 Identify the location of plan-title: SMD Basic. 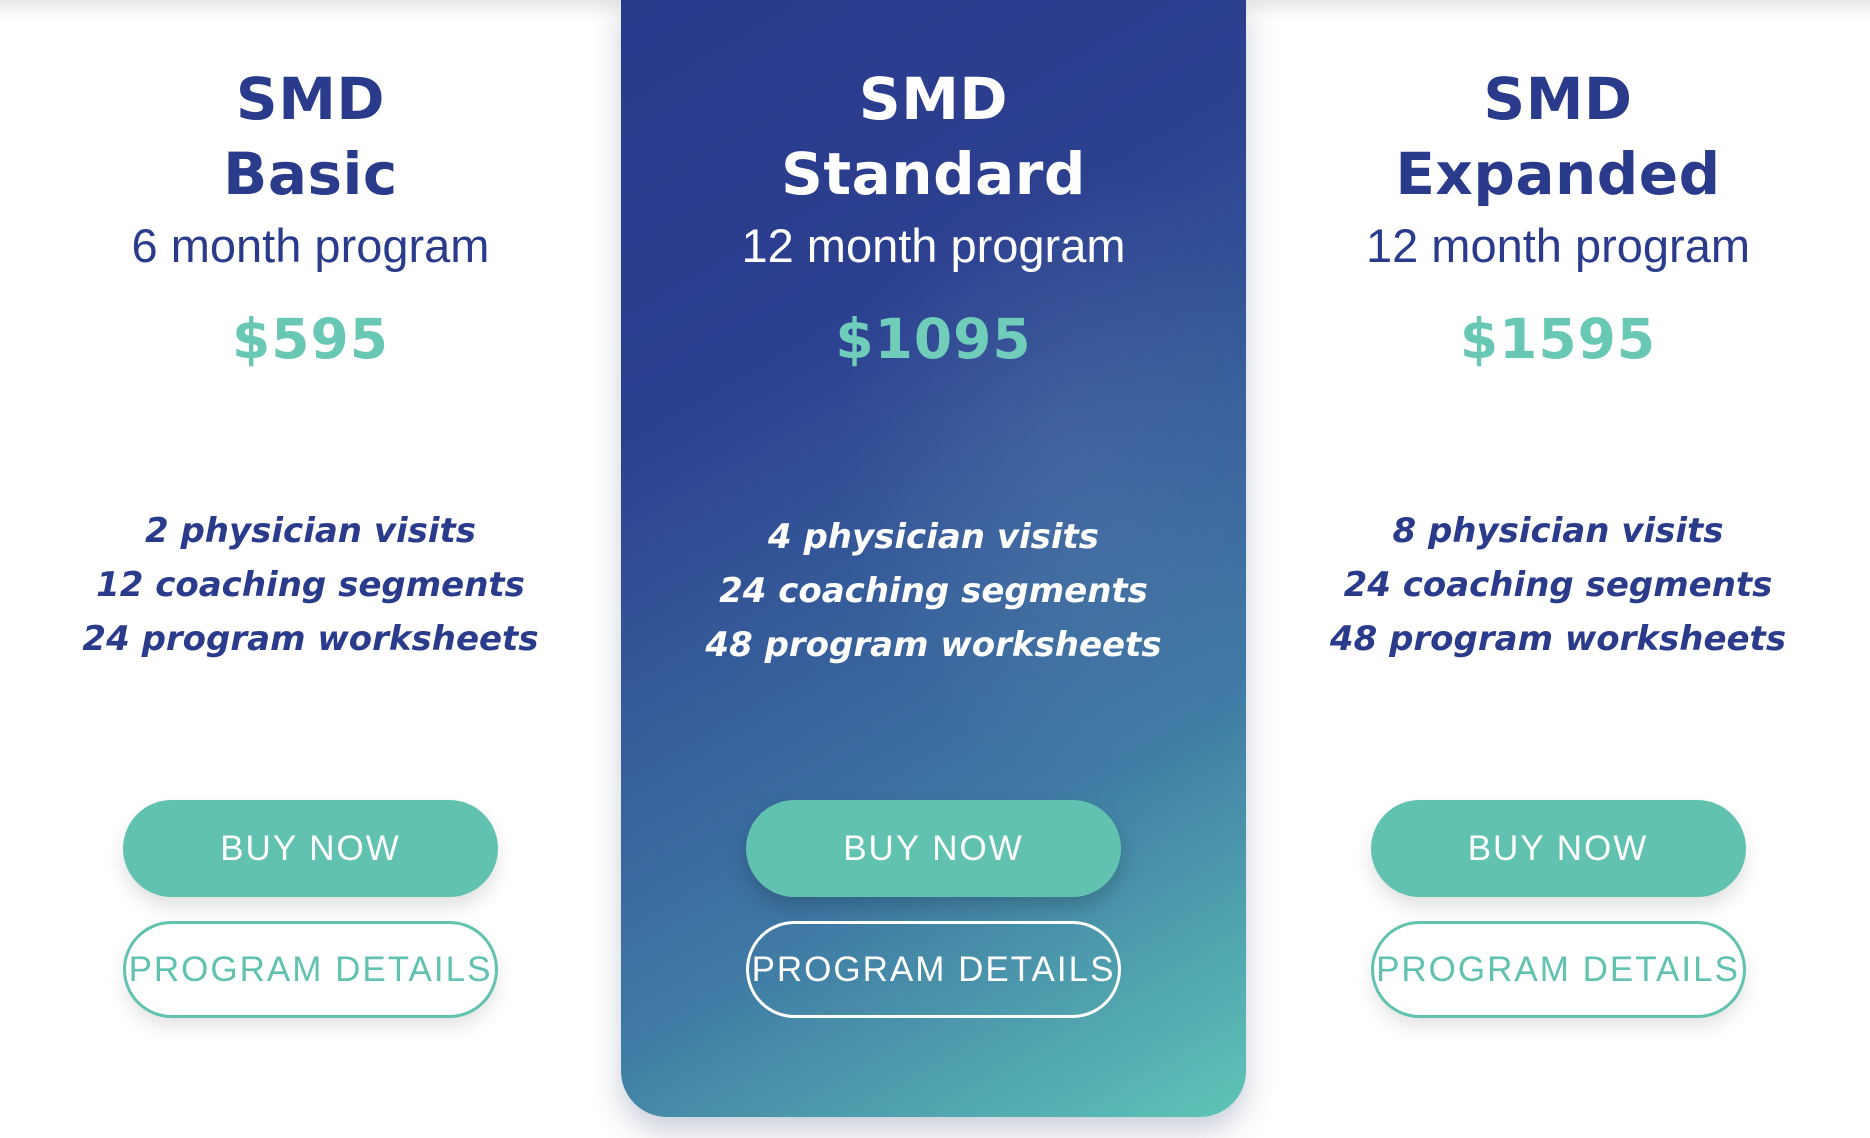
(310, 106).